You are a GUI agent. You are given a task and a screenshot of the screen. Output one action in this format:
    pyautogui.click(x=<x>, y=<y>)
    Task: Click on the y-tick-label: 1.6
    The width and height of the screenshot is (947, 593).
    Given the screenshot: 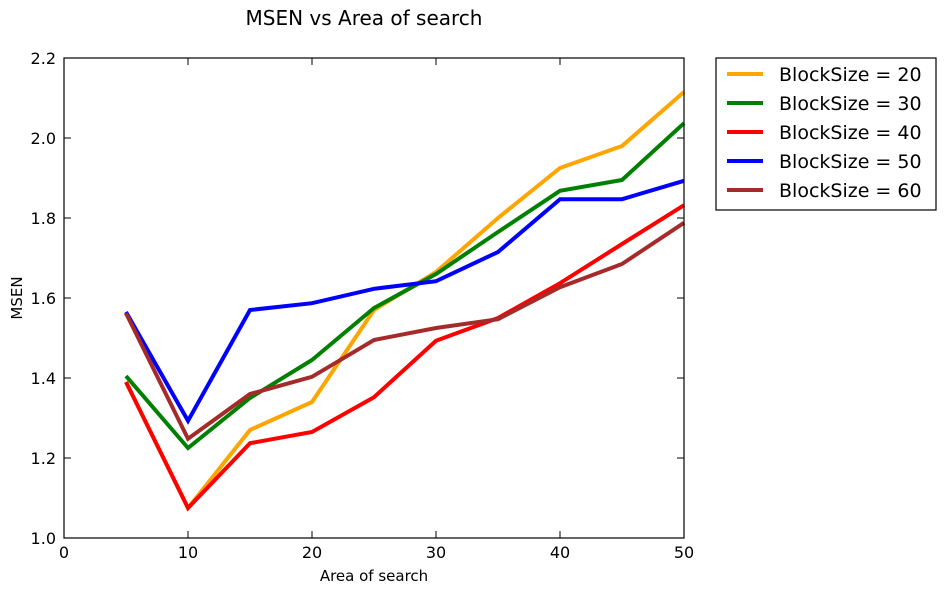 What is the action you would take?
    pyautogui.click(x=43, y=298)
    